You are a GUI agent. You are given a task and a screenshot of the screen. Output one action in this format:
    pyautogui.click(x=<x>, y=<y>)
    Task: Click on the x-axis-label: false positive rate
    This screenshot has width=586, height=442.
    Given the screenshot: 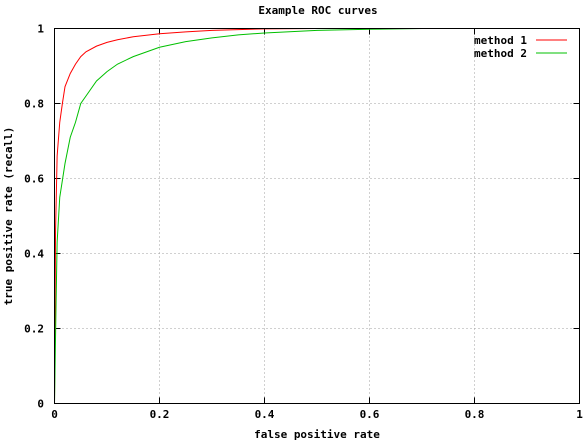 What is the action you would take?
    pyautogui.click(x=317, y=434)
    